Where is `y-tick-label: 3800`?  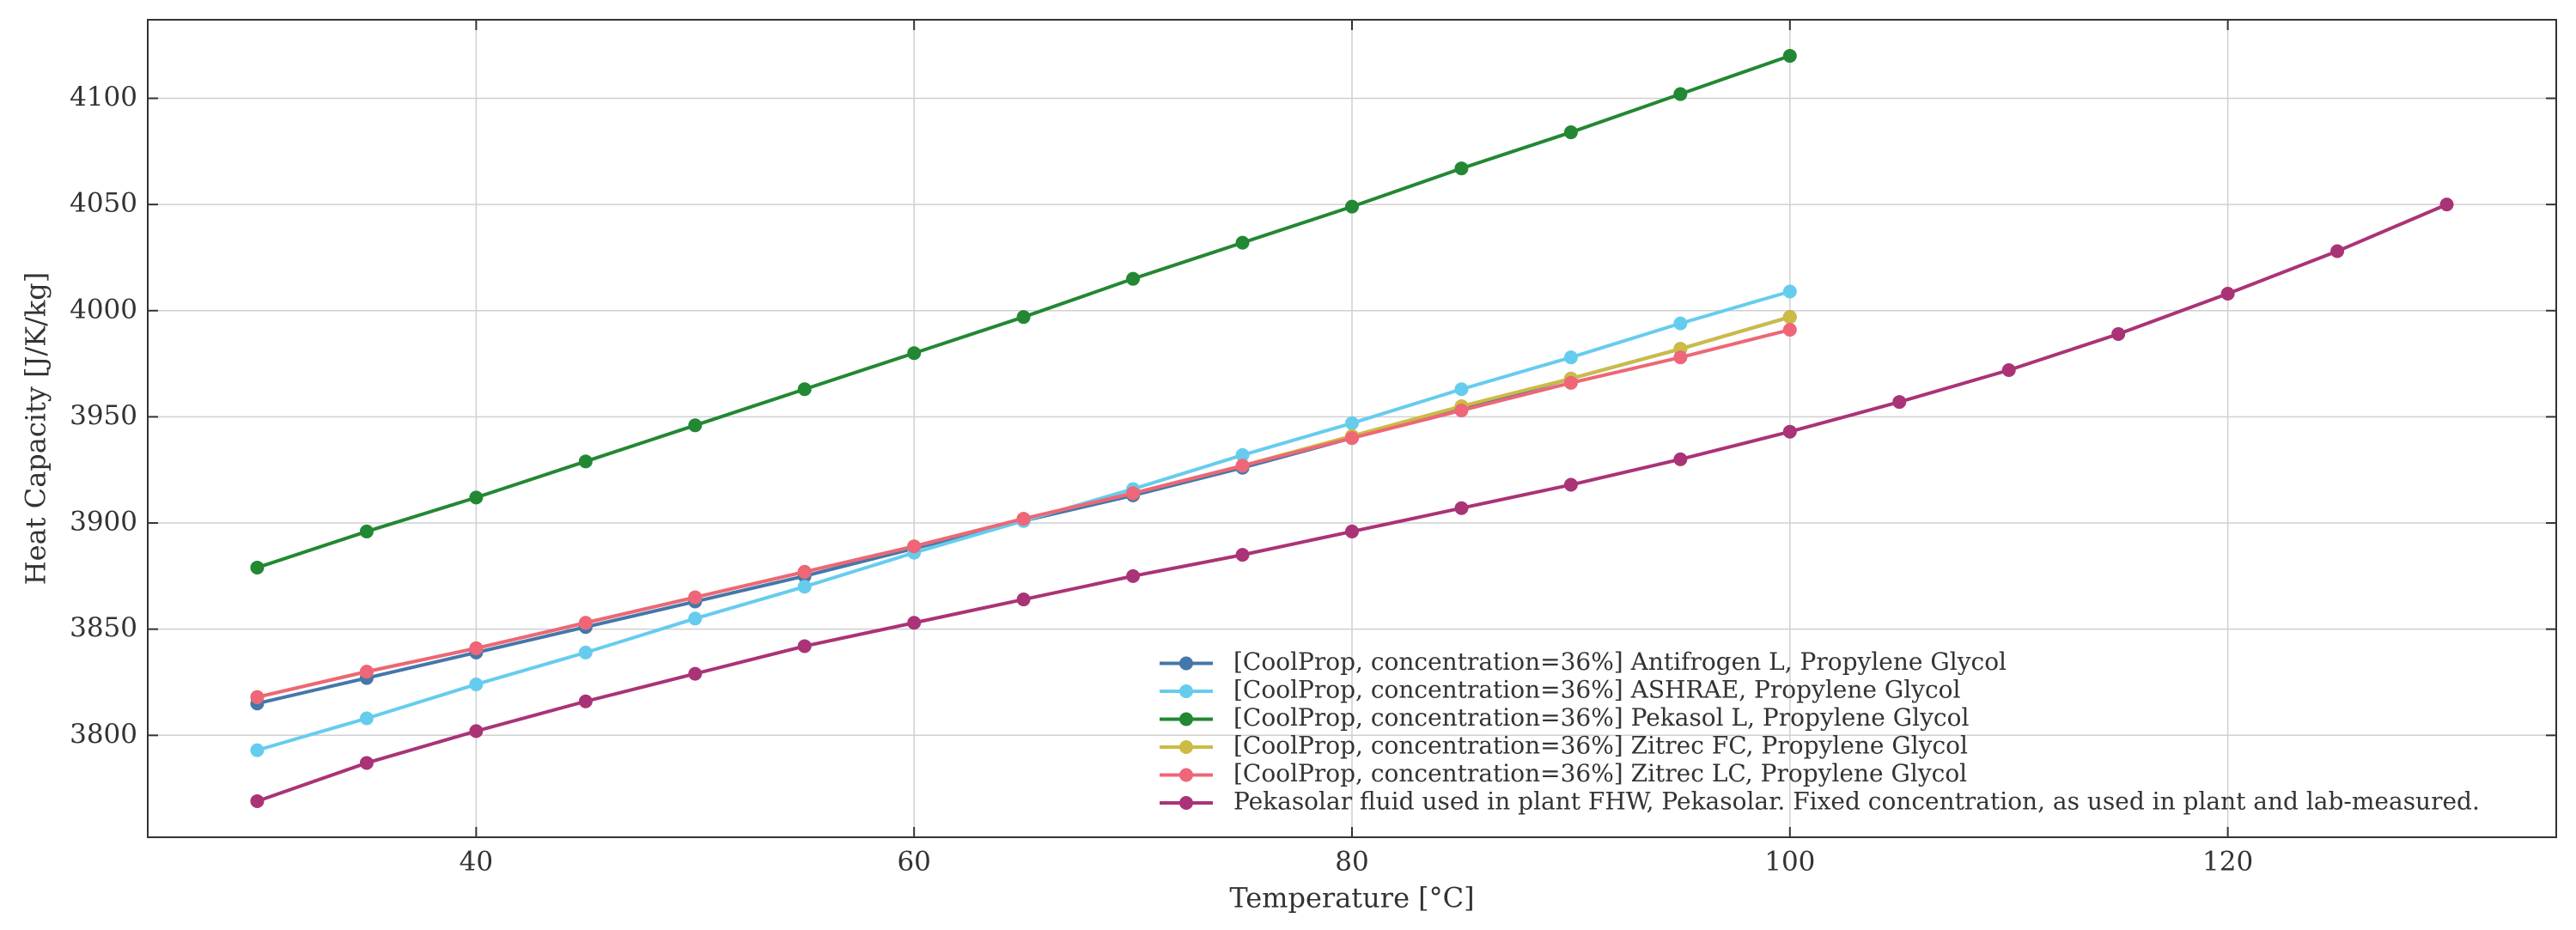 y-tick-label: 3800 is located at coordinates (103, 734).